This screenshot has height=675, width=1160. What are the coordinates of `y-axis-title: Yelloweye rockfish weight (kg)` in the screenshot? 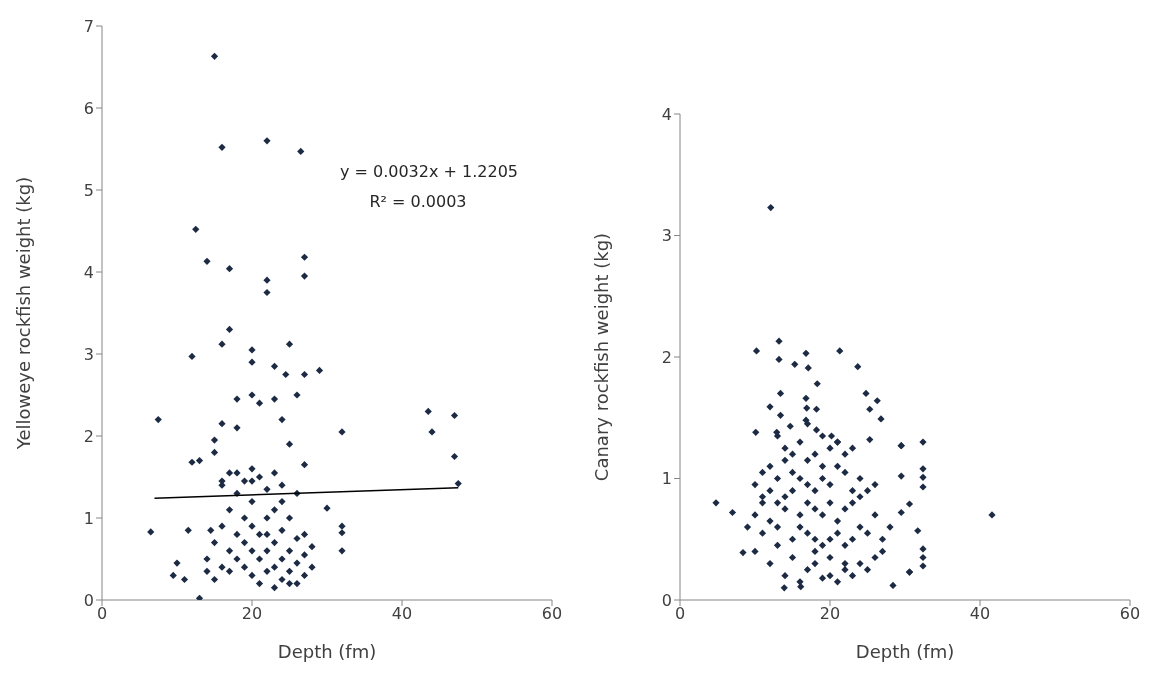 It's located at (24, 313).